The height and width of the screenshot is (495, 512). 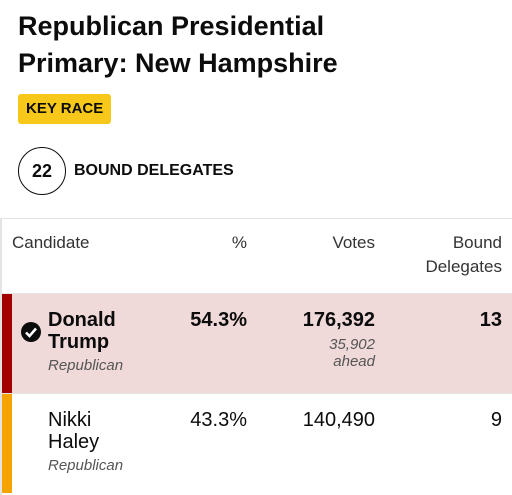 I want to click on column-header: Bound Delegates, so click(x=463, y=254).